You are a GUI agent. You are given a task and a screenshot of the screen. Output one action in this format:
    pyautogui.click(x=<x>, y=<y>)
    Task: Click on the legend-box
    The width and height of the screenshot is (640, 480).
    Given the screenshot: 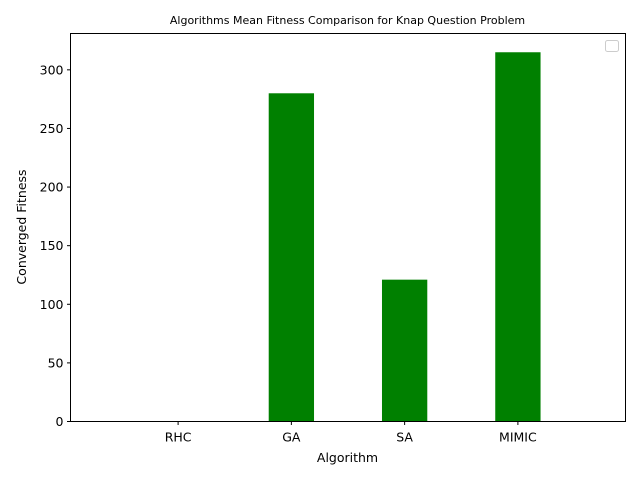 What is the action you would take?
    pyautogui.click(x=612, y=46)
    